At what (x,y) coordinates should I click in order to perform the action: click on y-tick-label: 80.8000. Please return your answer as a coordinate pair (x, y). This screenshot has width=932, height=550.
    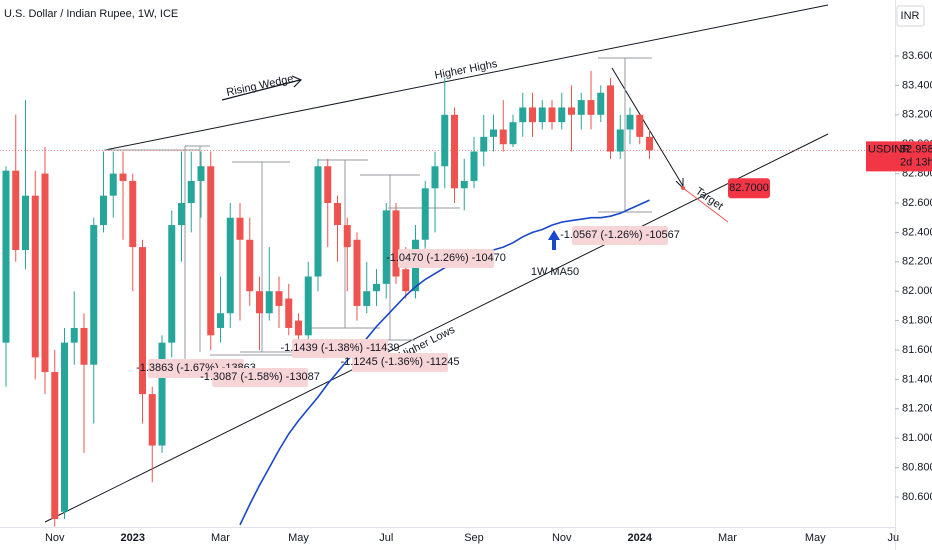
    Looking at the image, I should click on (917, 468).